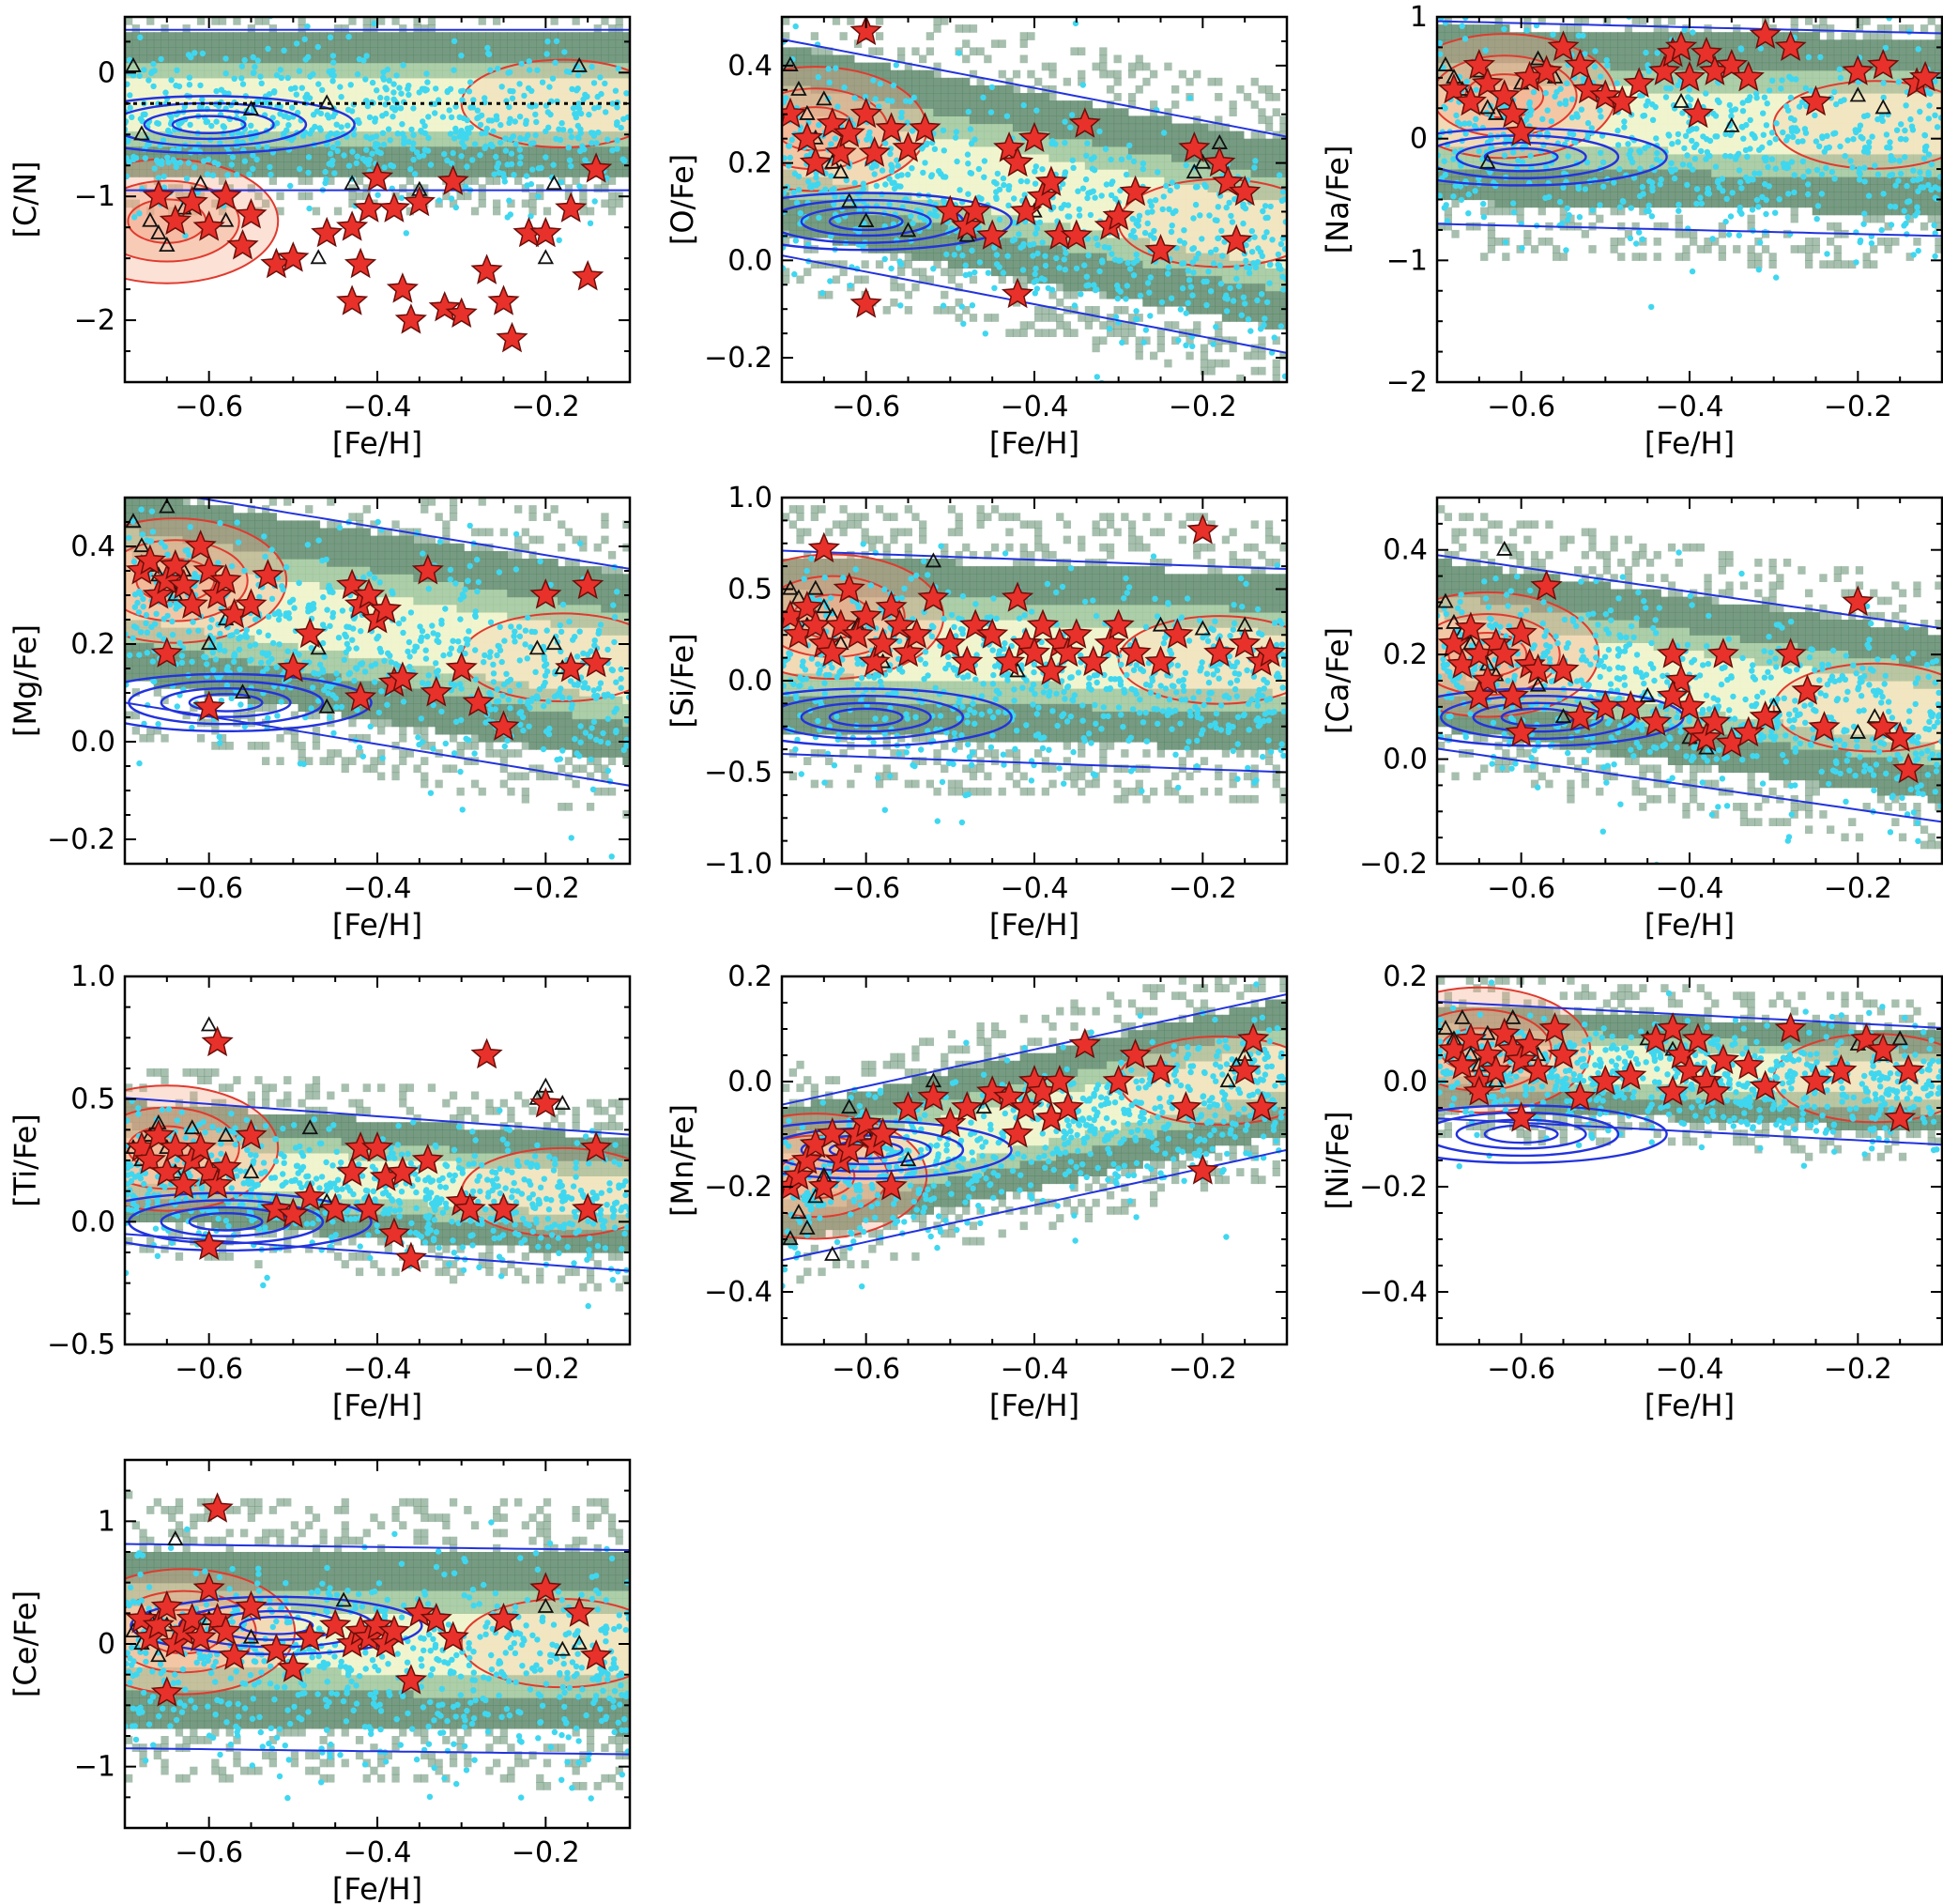  What do you see at coordinates (209, 407) in the screenshot?
I see `x-tick-label: −0.6` at bounding box center [209, 407].